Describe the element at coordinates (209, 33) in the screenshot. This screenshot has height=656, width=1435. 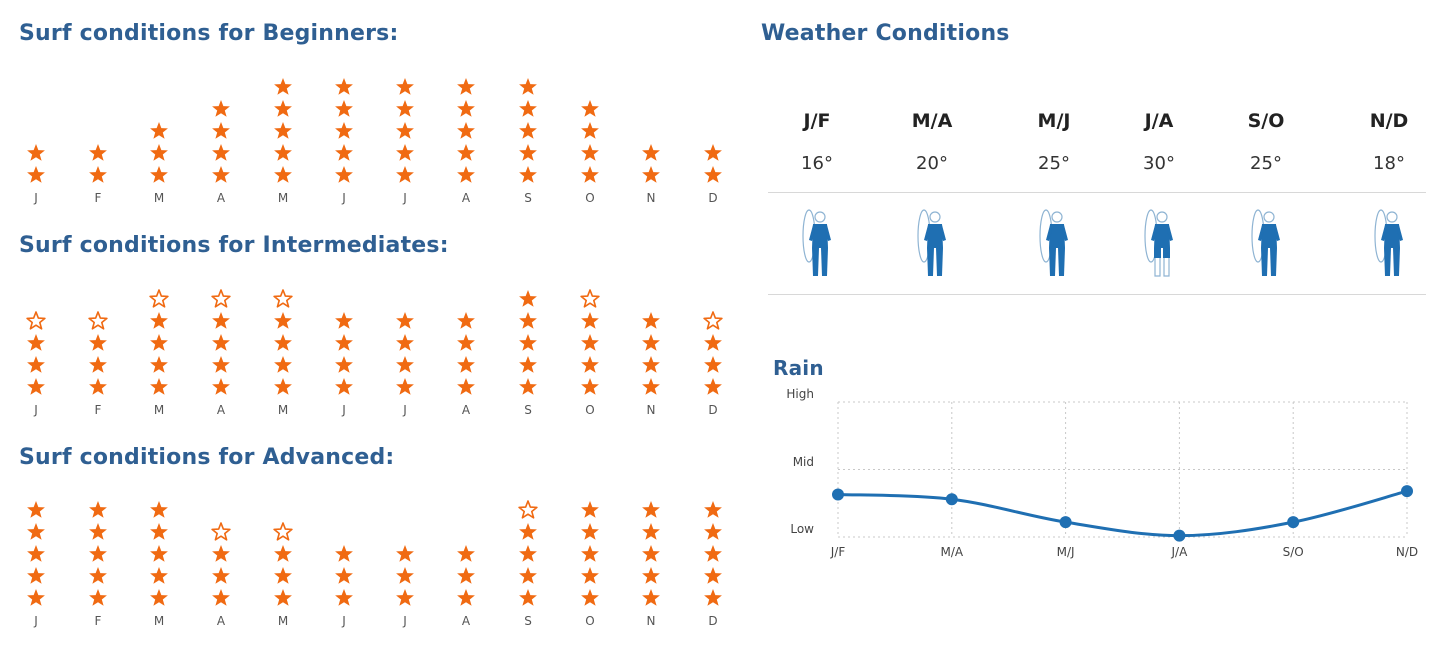
I see `beginners-title: Surf conditions for Beginners:` at that location.